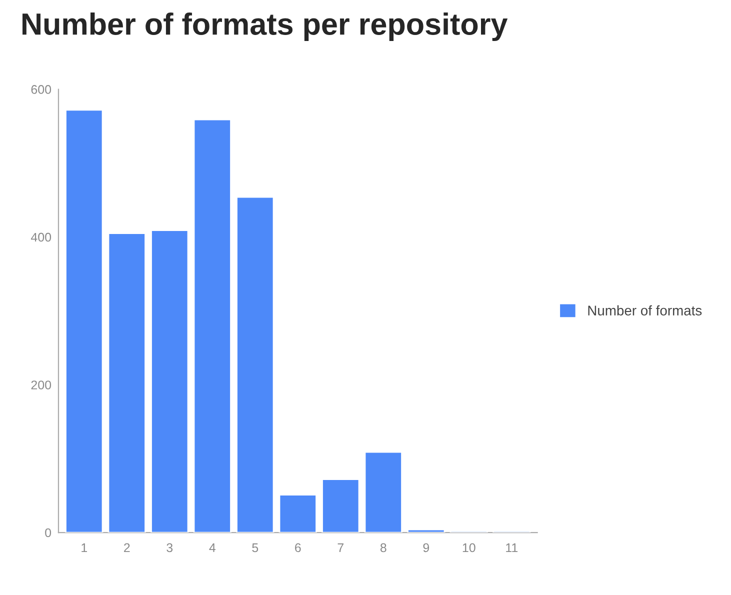 Image resolution: width=731 pixels, height=595 pixels. What do you see at coordinates (41, 237) in the screenshot?
I see `y-tick-label: 400` at bounding box center [41, 237].